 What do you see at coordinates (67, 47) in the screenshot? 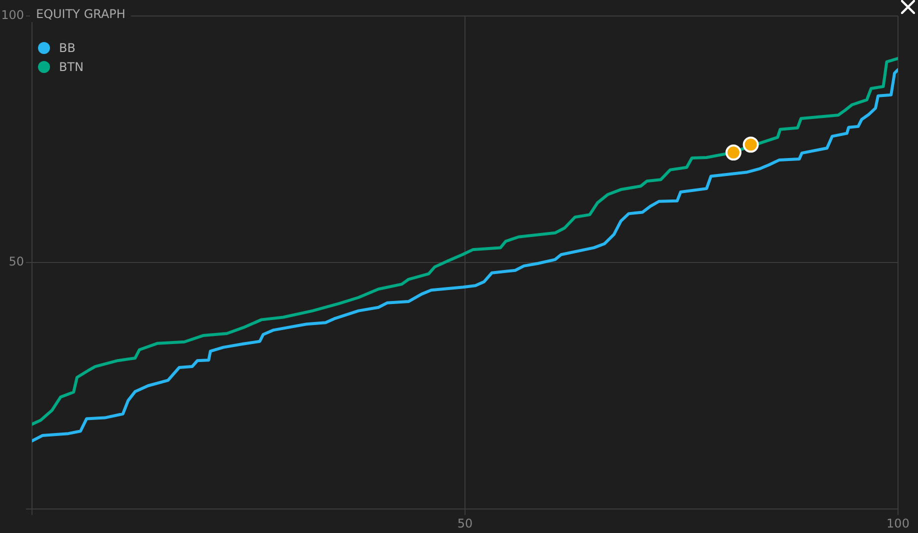
I see `legend-label: BB` at bounding box center [67, 47].